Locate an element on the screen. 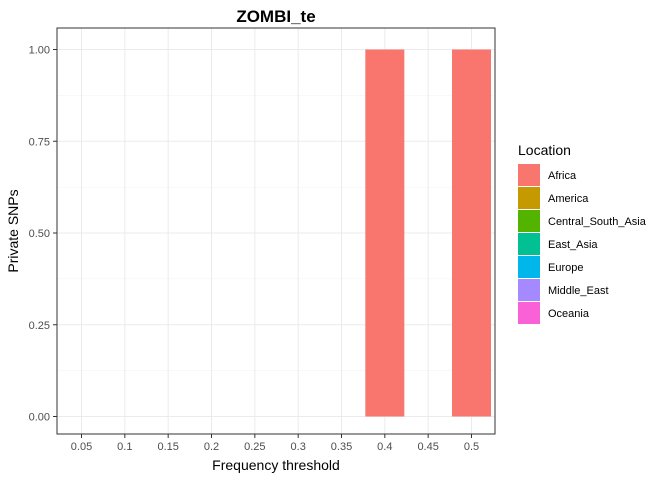 This screenshot has height=480, width=672. x-tick-label: 0.3 is located at coordinates (298, 447).